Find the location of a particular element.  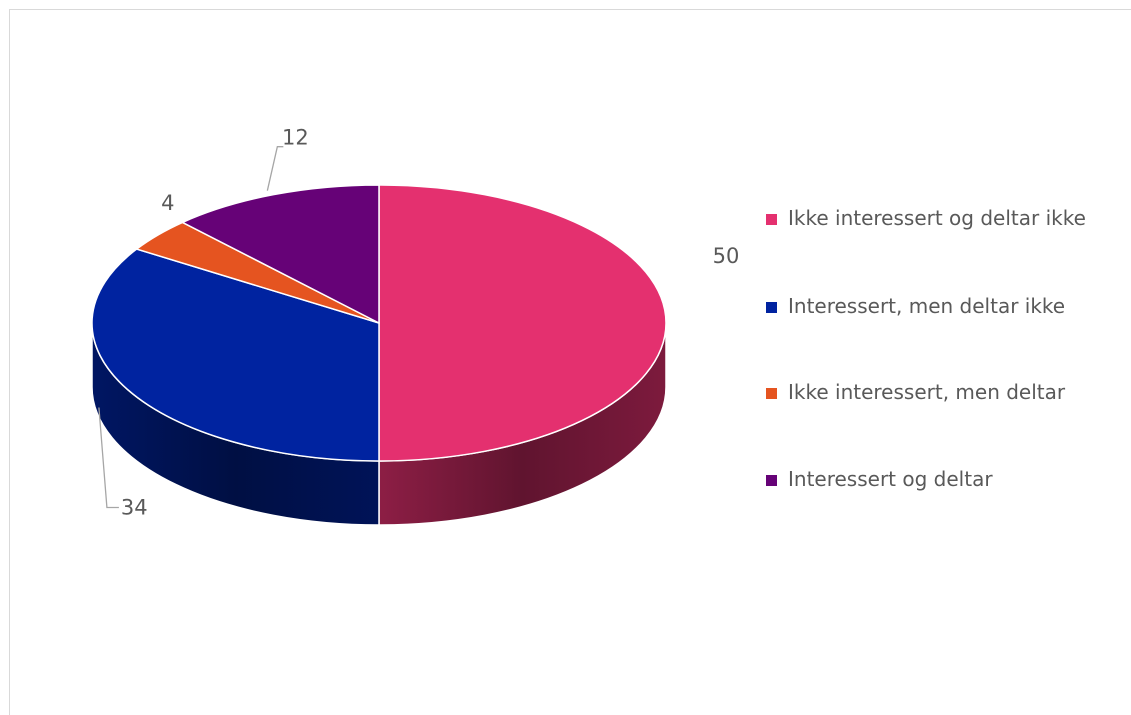

legend-item-ikke-interessert-deltar-ikke: Ikke interessert og deltar ikke is located at coordinates (946, 218).